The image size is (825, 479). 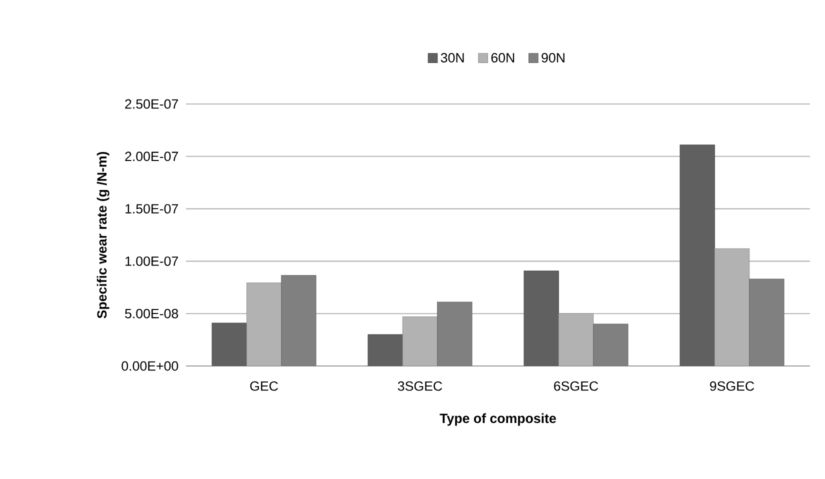 I want to click on y-tick-label: 0.00E+00, so click(x=150, y=366).